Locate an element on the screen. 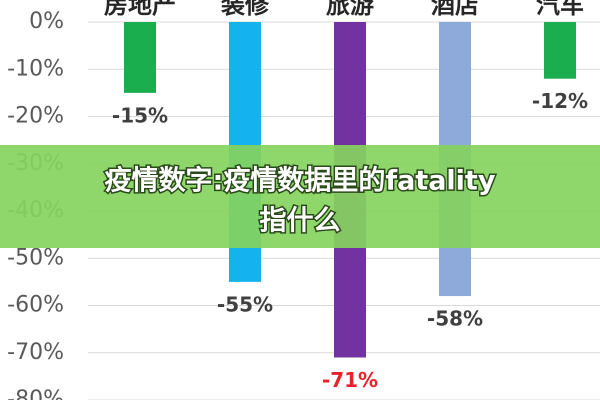  value-label: -55% is located at coordinates (245, 304).